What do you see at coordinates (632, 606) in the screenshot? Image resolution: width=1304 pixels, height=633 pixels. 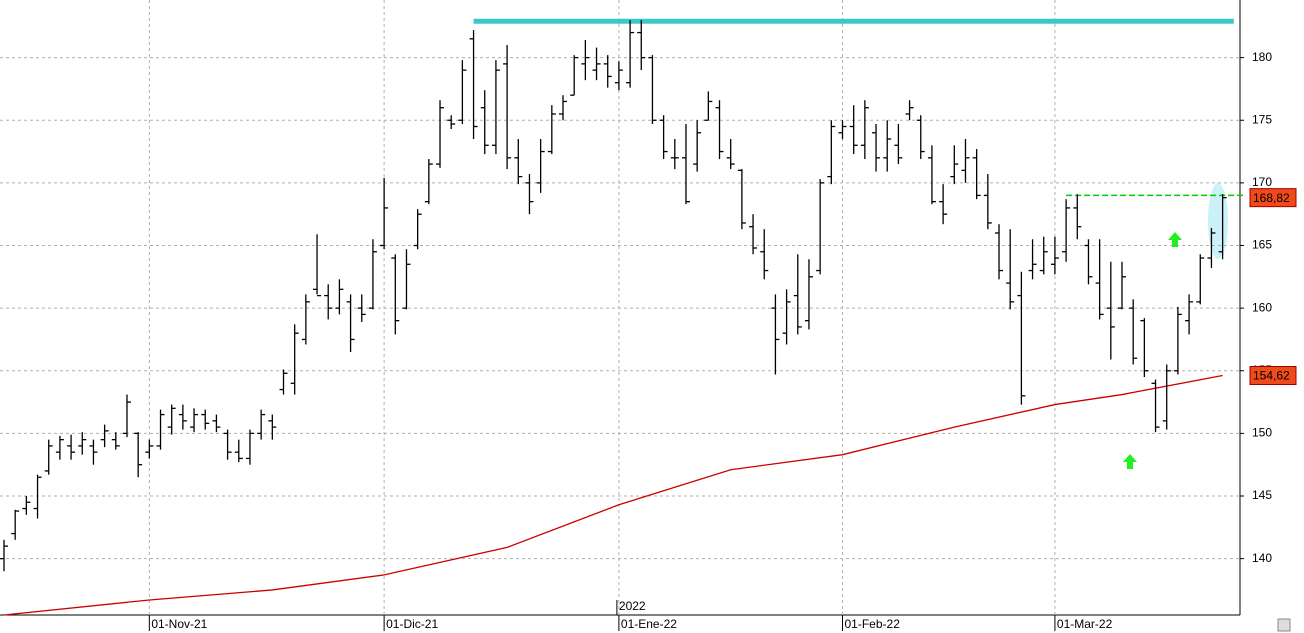 I see `year-label: 2022` at bounding box center [632, 606].